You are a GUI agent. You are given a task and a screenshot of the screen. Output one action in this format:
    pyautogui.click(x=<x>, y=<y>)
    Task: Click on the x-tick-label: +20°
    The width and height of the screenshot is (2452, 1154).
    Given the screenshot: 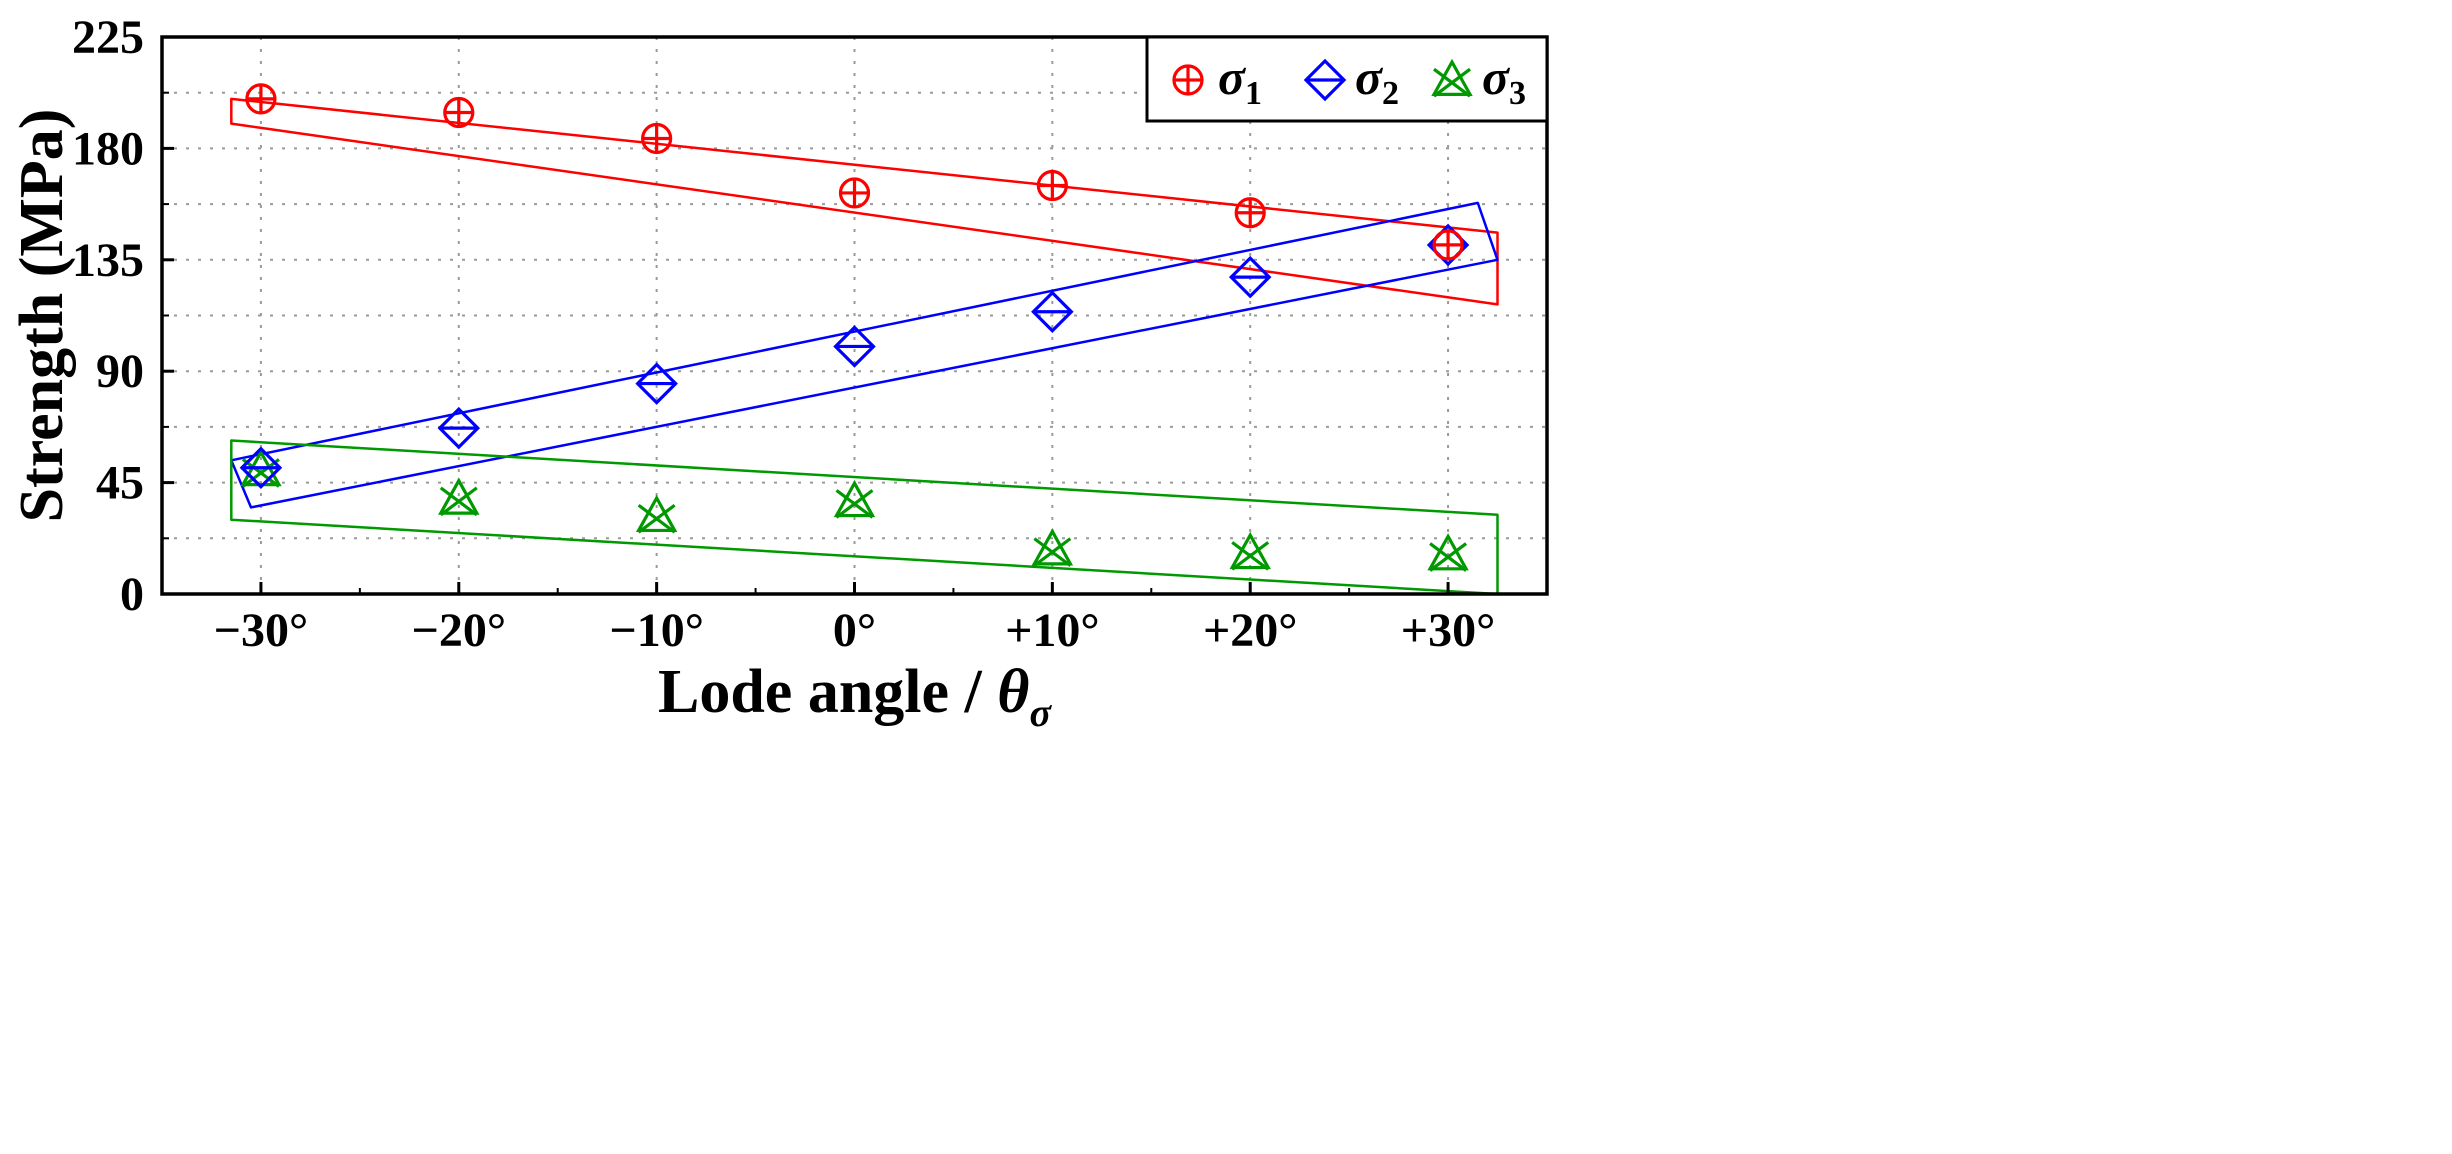 What is the action you would take?
    pyautogui.click(x=1250, y=630)
    